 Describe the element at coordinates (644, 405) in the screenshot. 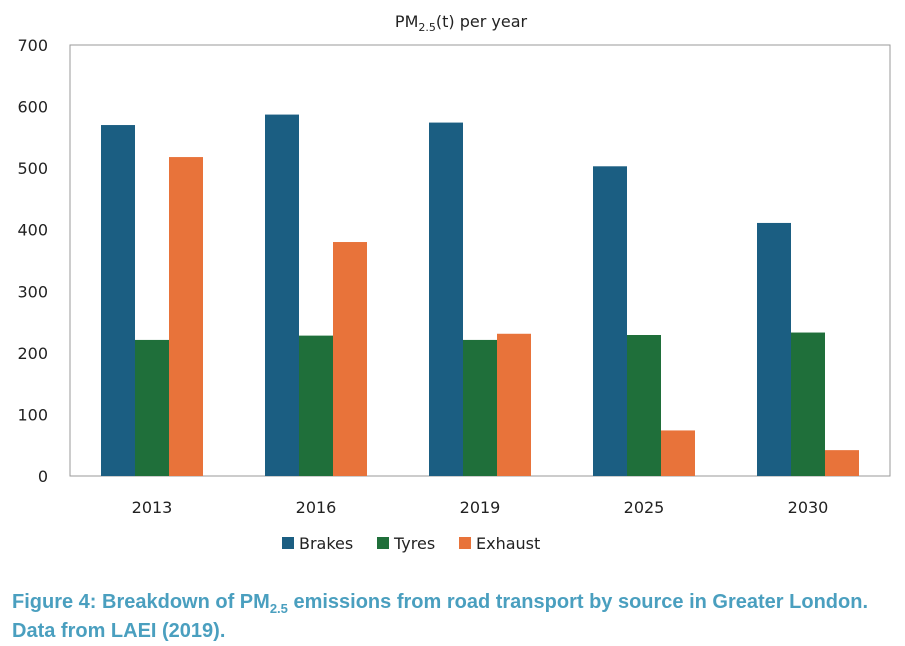

I see `bar-tyres-2025` at that location.